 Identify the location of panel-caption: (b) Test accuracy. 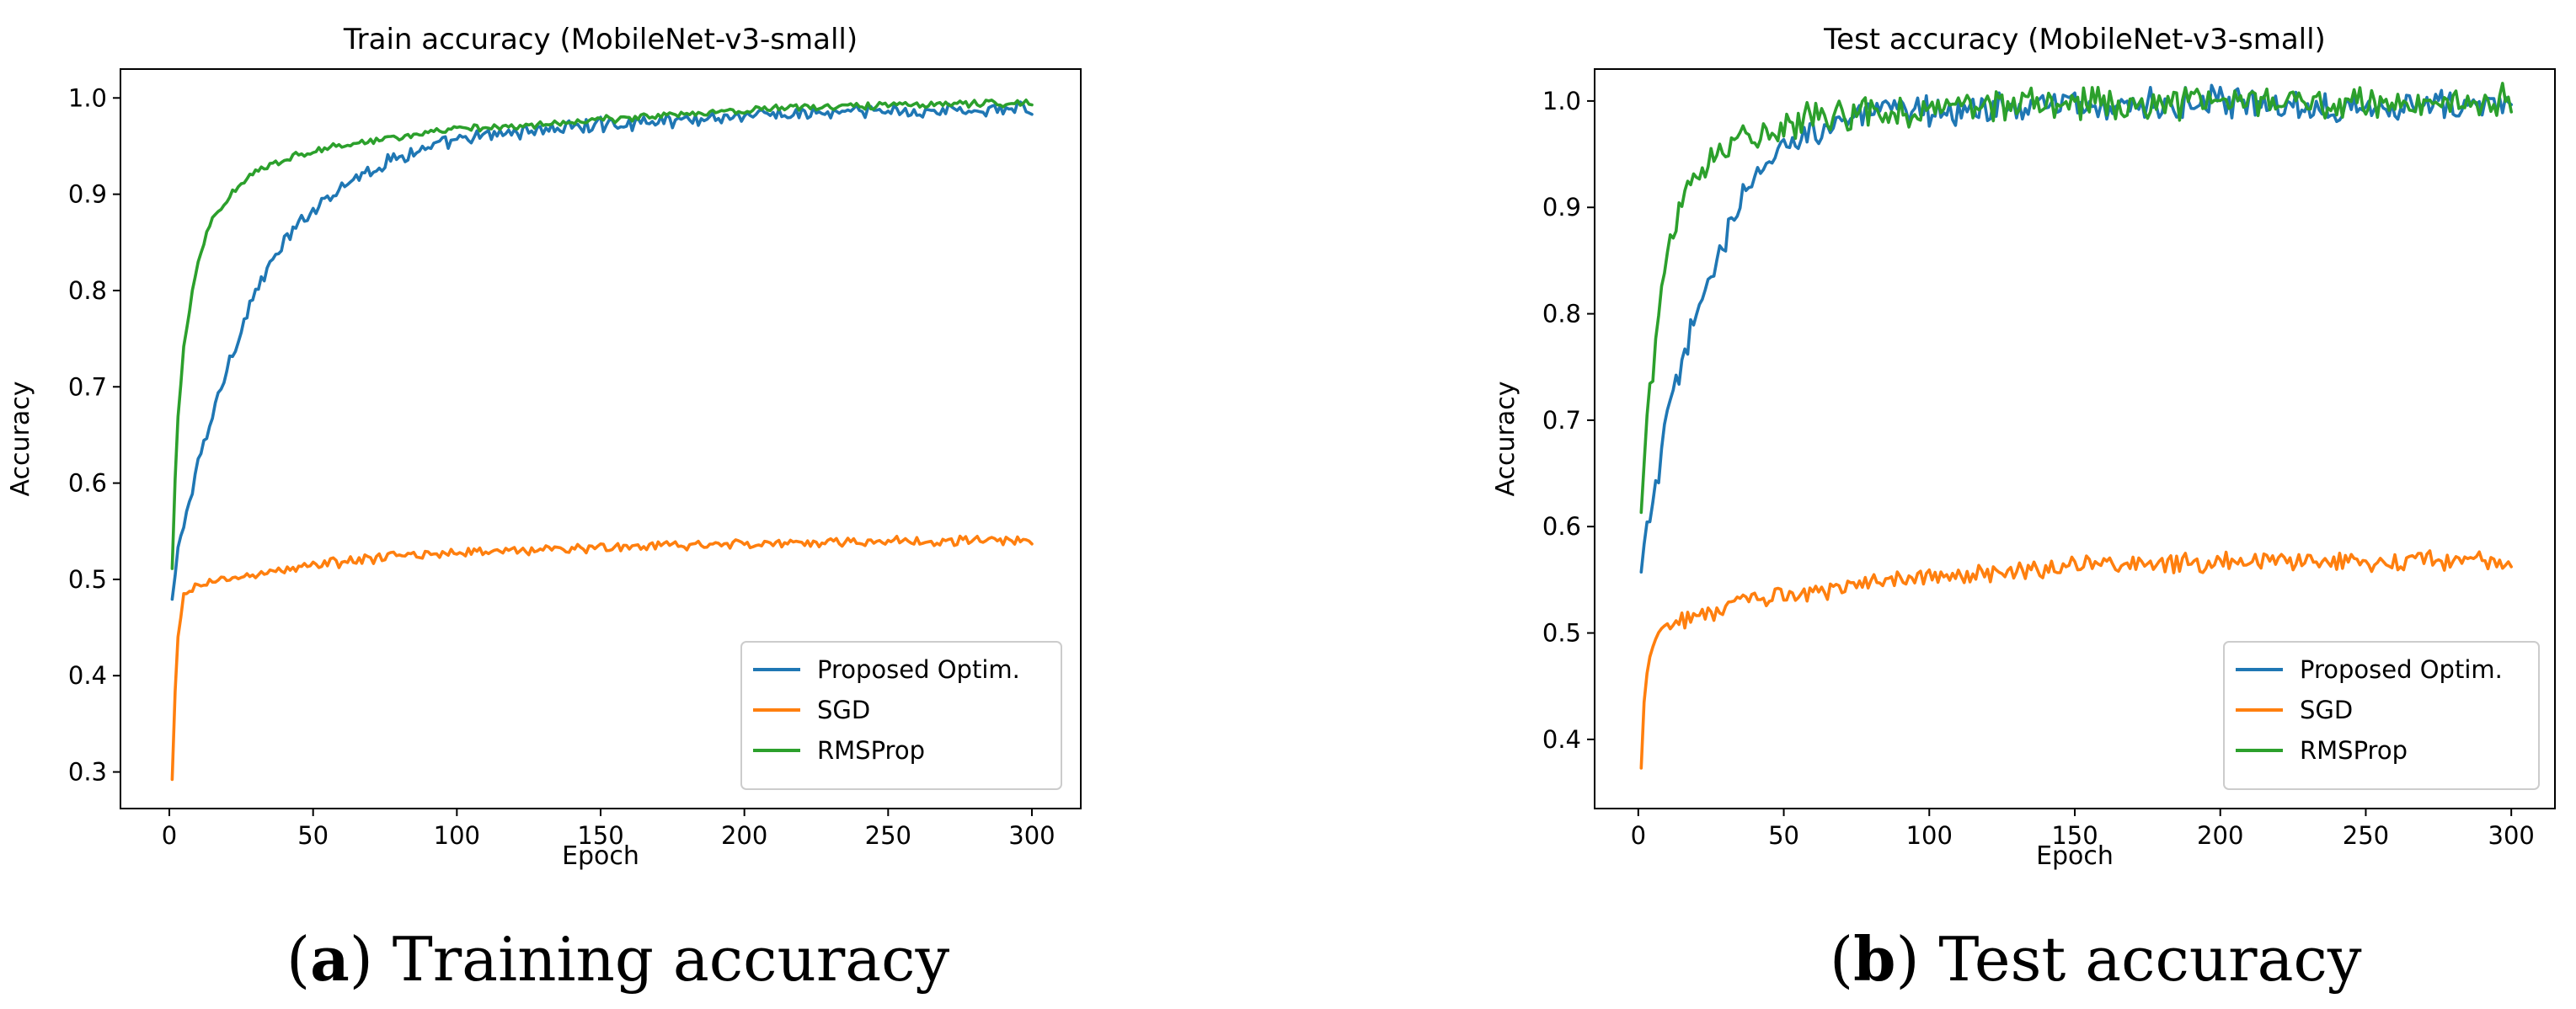
(2096, 959).